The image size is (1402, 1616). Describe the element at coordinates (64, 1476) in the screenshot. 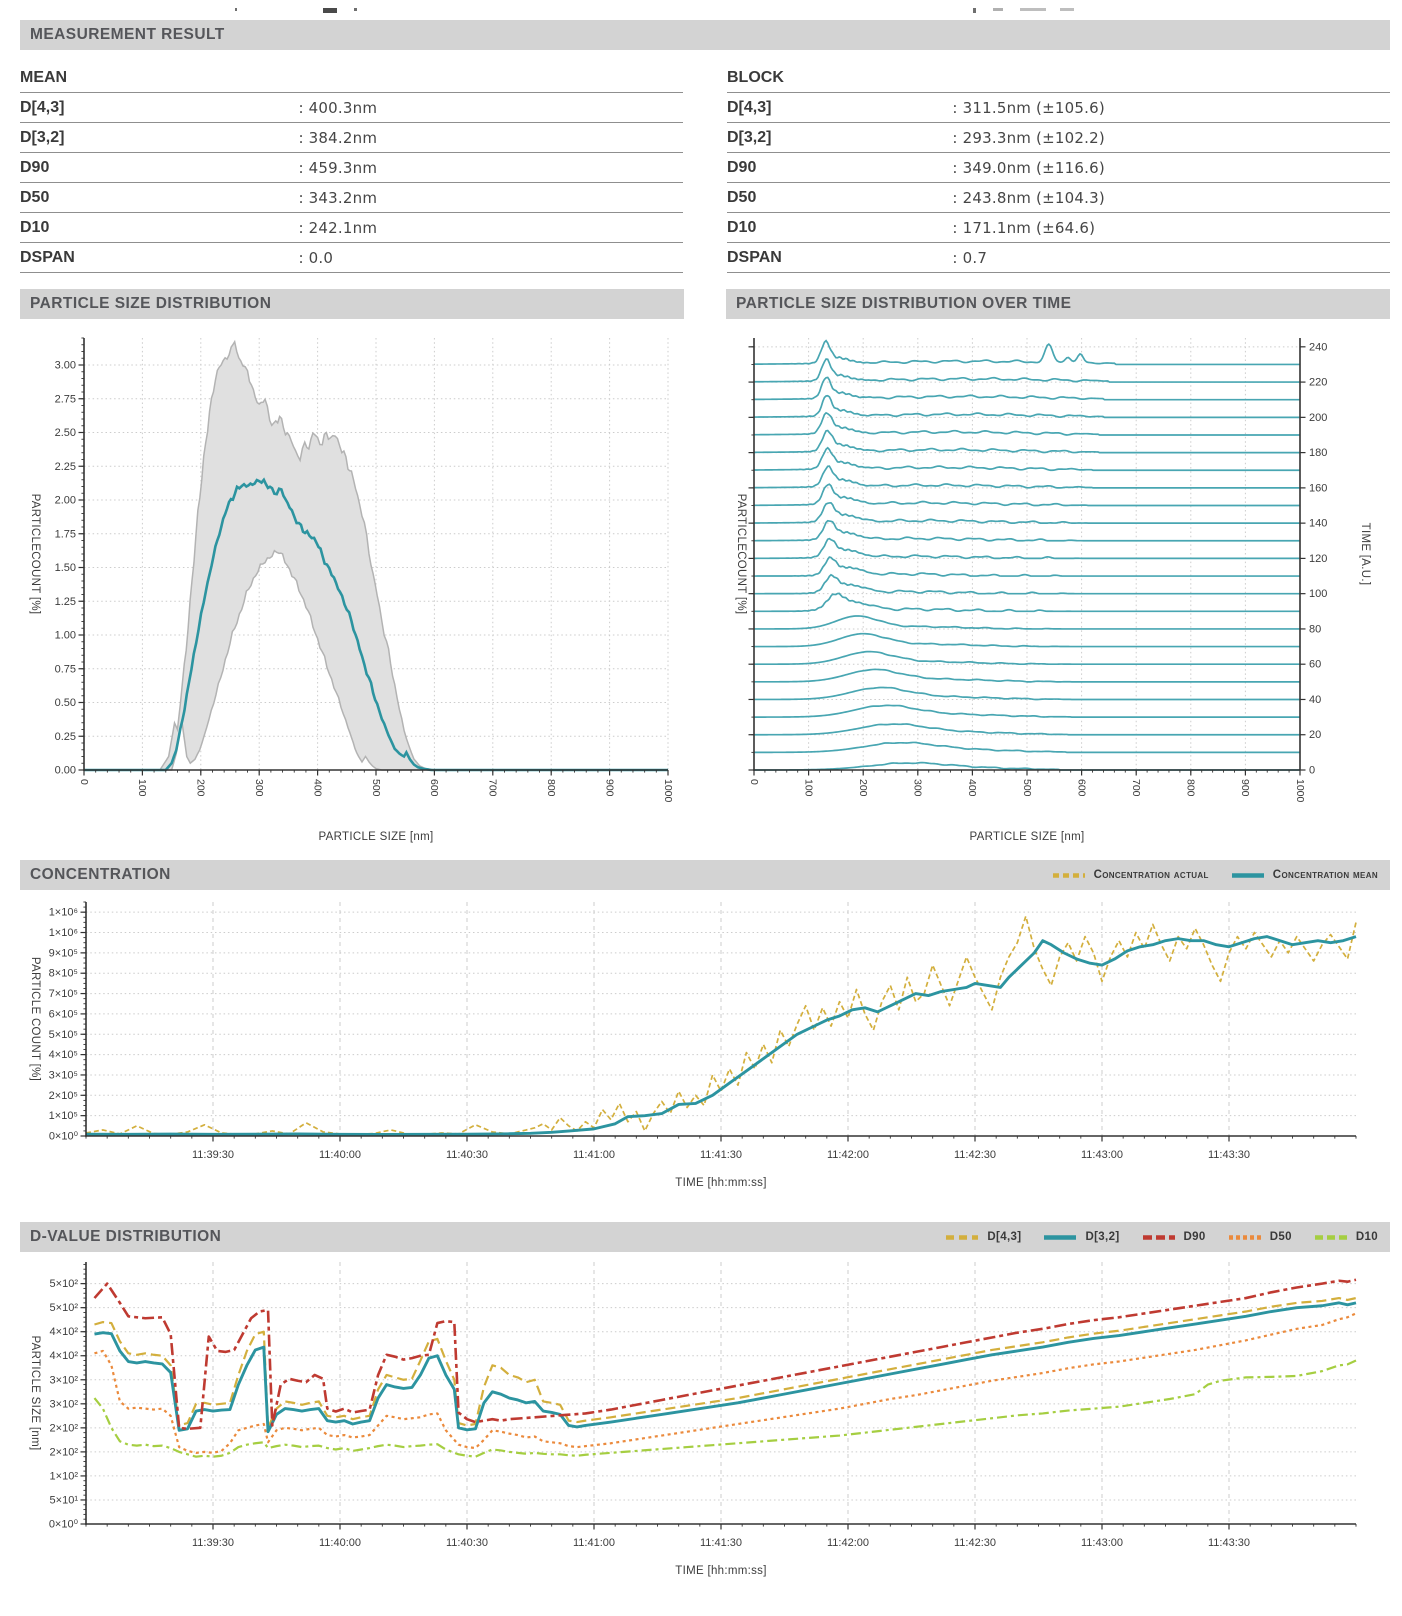

I see `svg-text: 1×10²` at that location.